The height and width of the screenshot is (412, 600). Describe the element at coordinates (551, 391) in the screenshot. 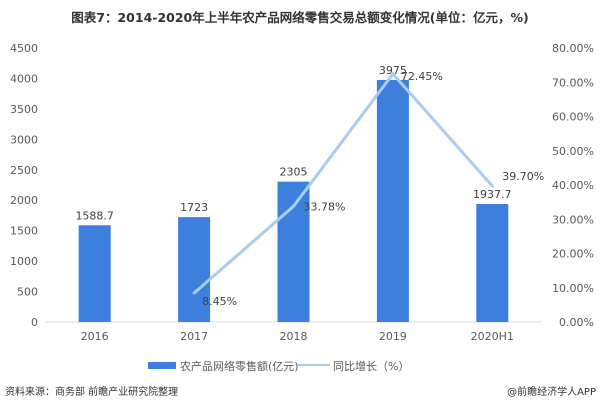

I see `credit: @前瞻经济学人APP` at that location.